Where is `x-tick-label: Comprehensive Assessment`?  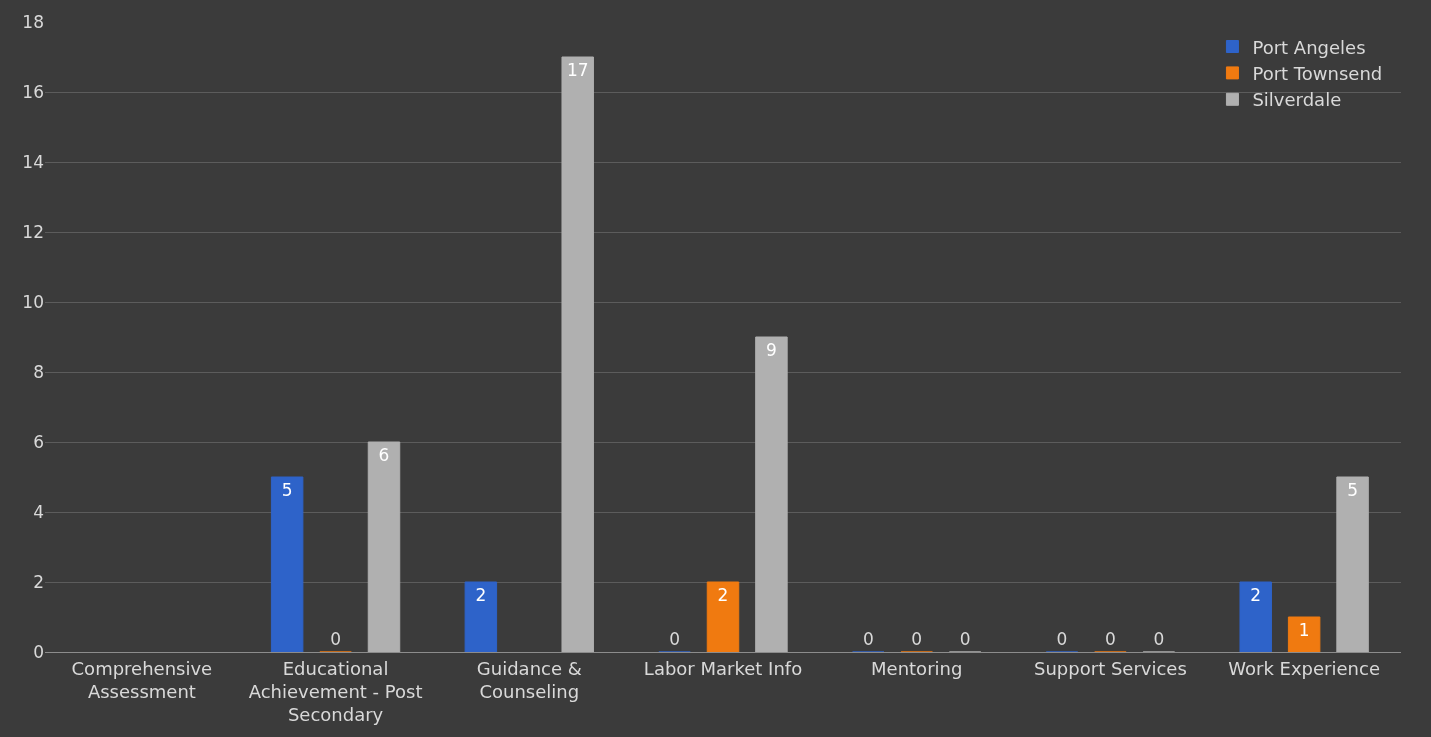 x-tick-label: Comprehensive Assessment is located at coordinates (142, 679).